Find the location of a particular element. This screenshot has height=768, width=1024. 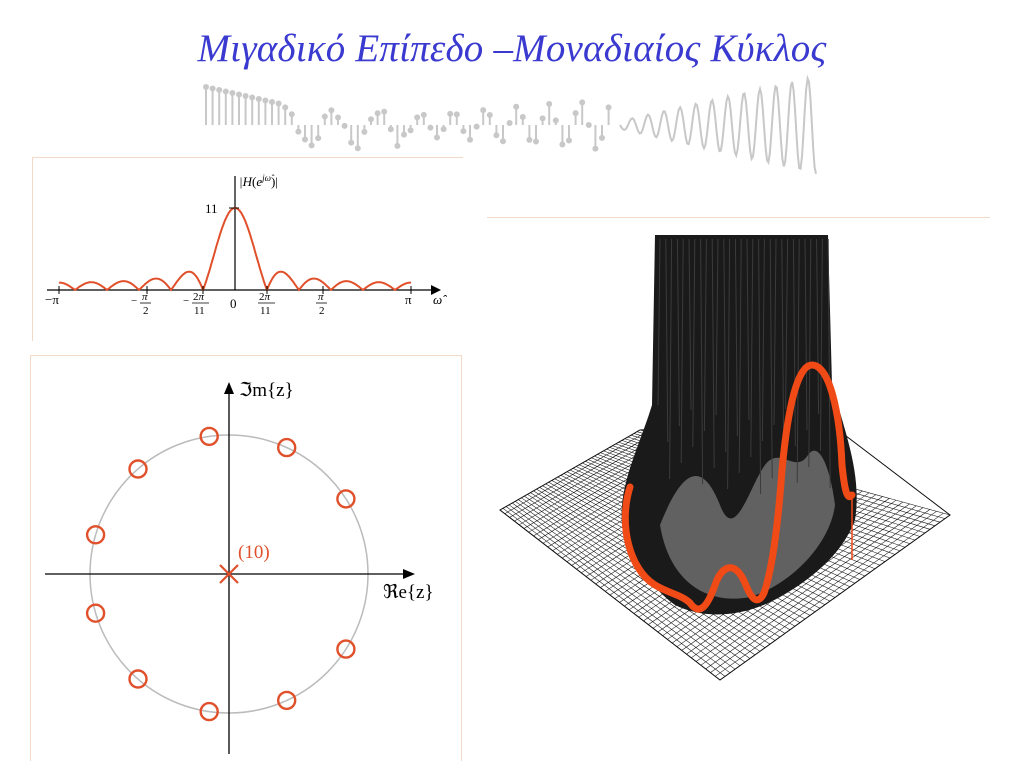

imag-axis-arrow is located at coordinates (229, 388).